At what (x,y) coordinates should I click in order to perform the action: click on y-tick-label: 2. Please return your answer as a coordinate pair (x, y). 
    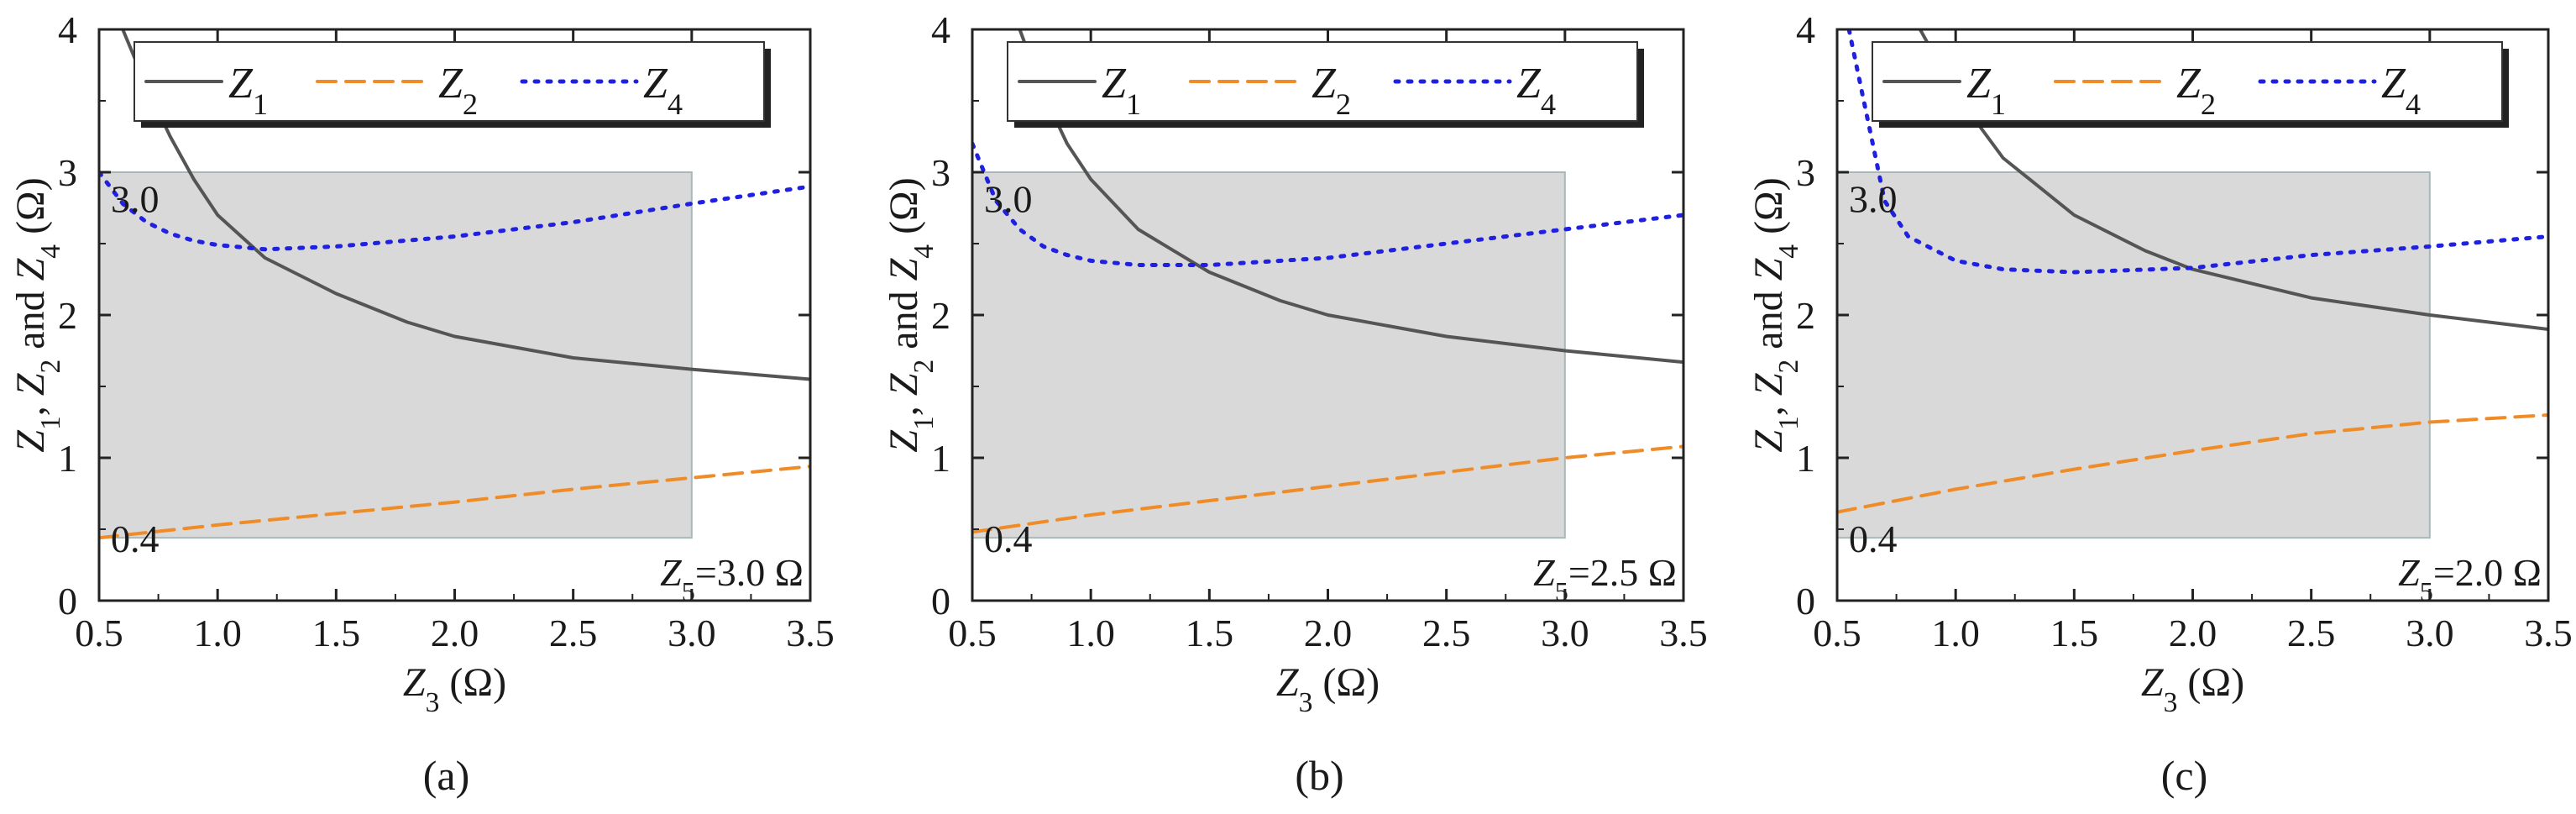
    Looking at the image, I should click on (67, 315).